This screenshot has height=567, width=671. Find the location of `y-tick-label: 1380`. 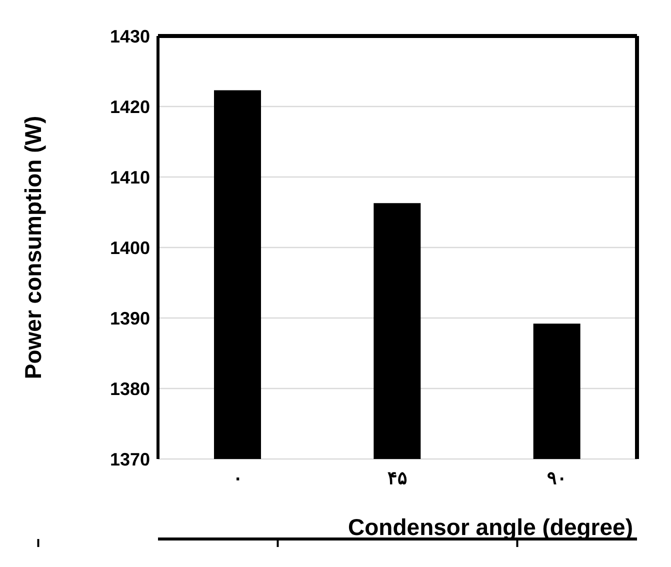

y-tick-label: 1380 is located at coordinates (130, 388).